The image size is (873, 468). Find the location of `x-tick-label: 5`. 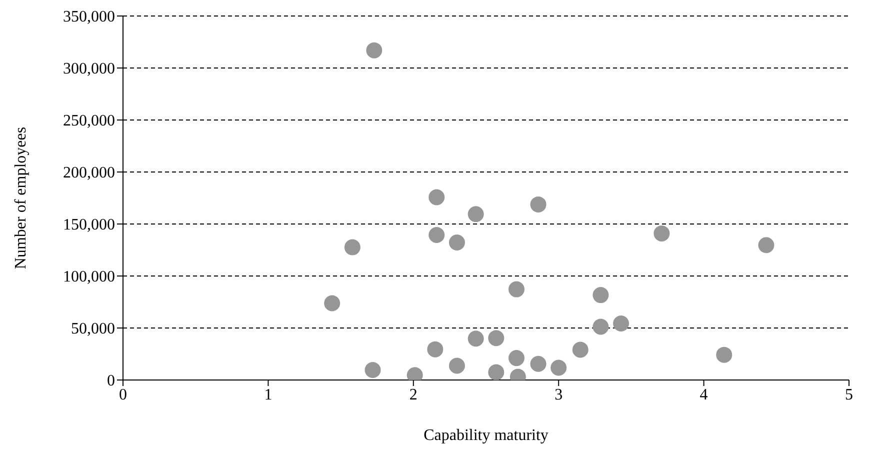

x-tick-label: 5 is located at coordinates (849, 395).